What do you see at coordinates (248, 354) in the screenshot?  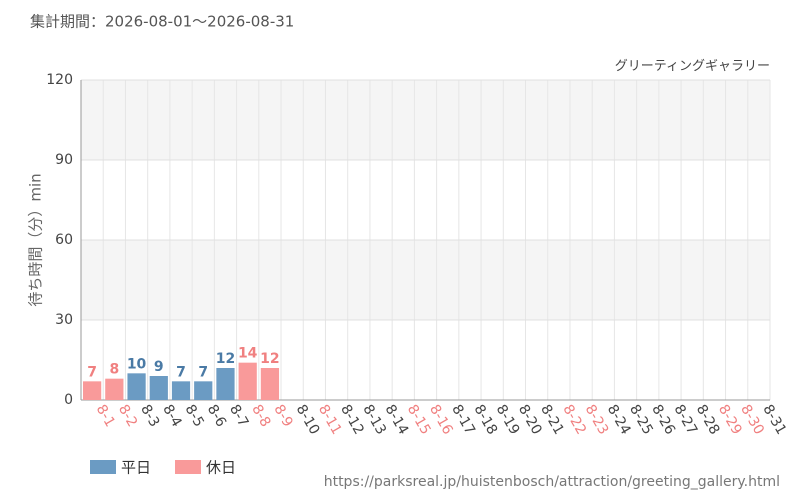 I see `value-label: 14` at bounding box center [248, 354].